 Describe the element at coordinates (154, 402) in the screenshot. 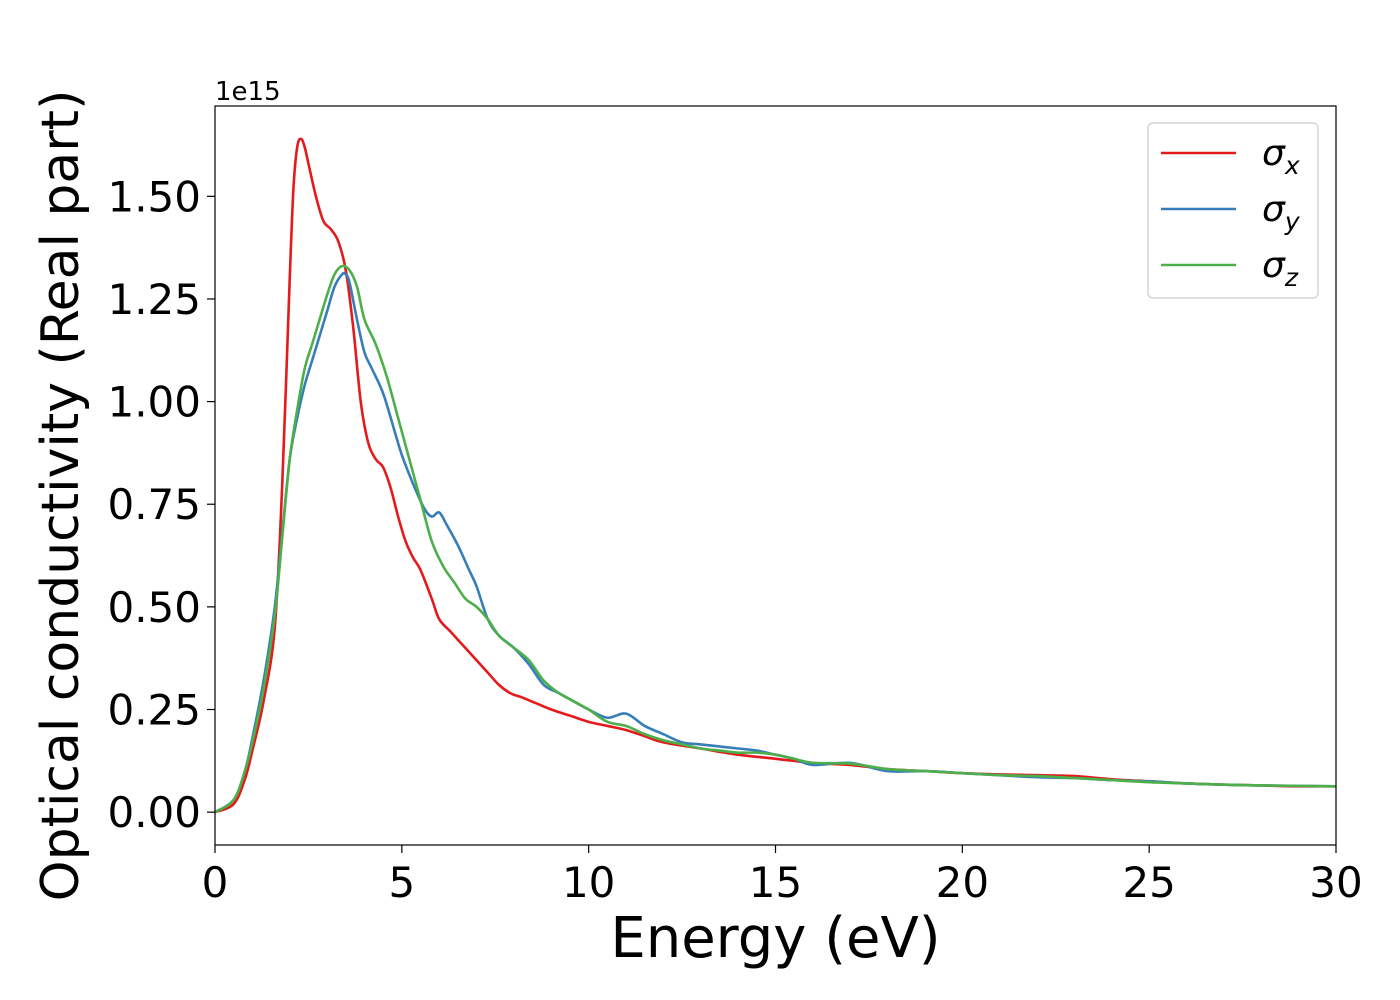

I see `y-tick-label: 1.00` at that location.